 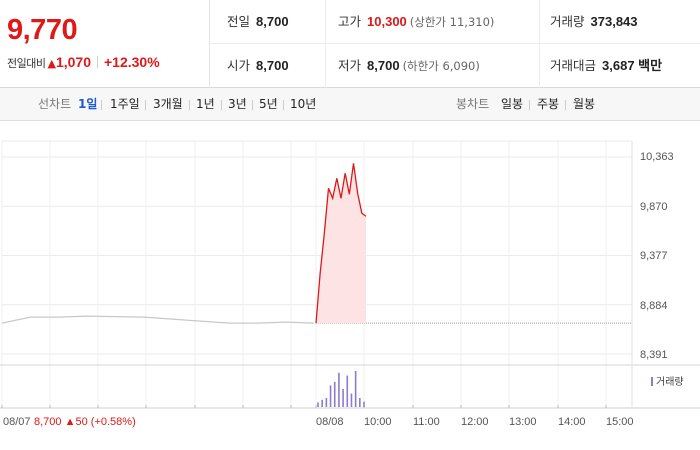 I want to click on today-area-fill, so click(x=341, y=243).